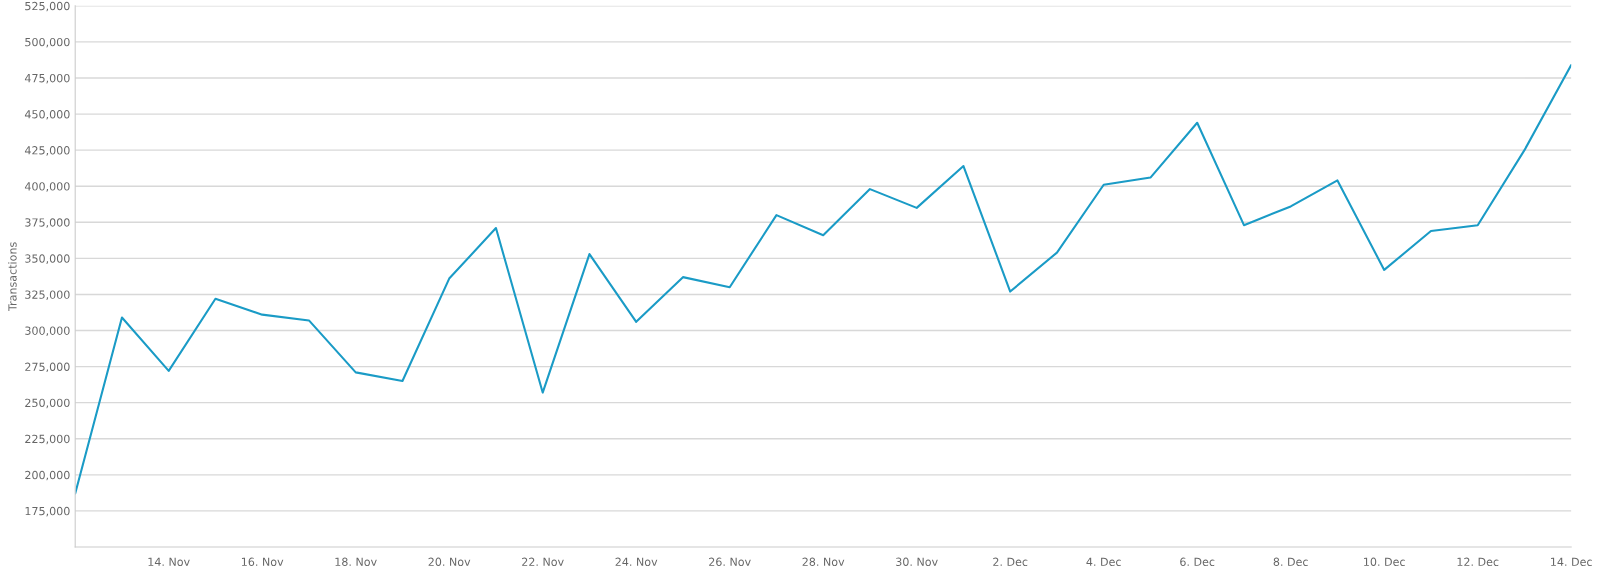 This screenshot has height=585, width=1600. I want to click on x-tick-label: 6. Dec, so click(1197, 561).